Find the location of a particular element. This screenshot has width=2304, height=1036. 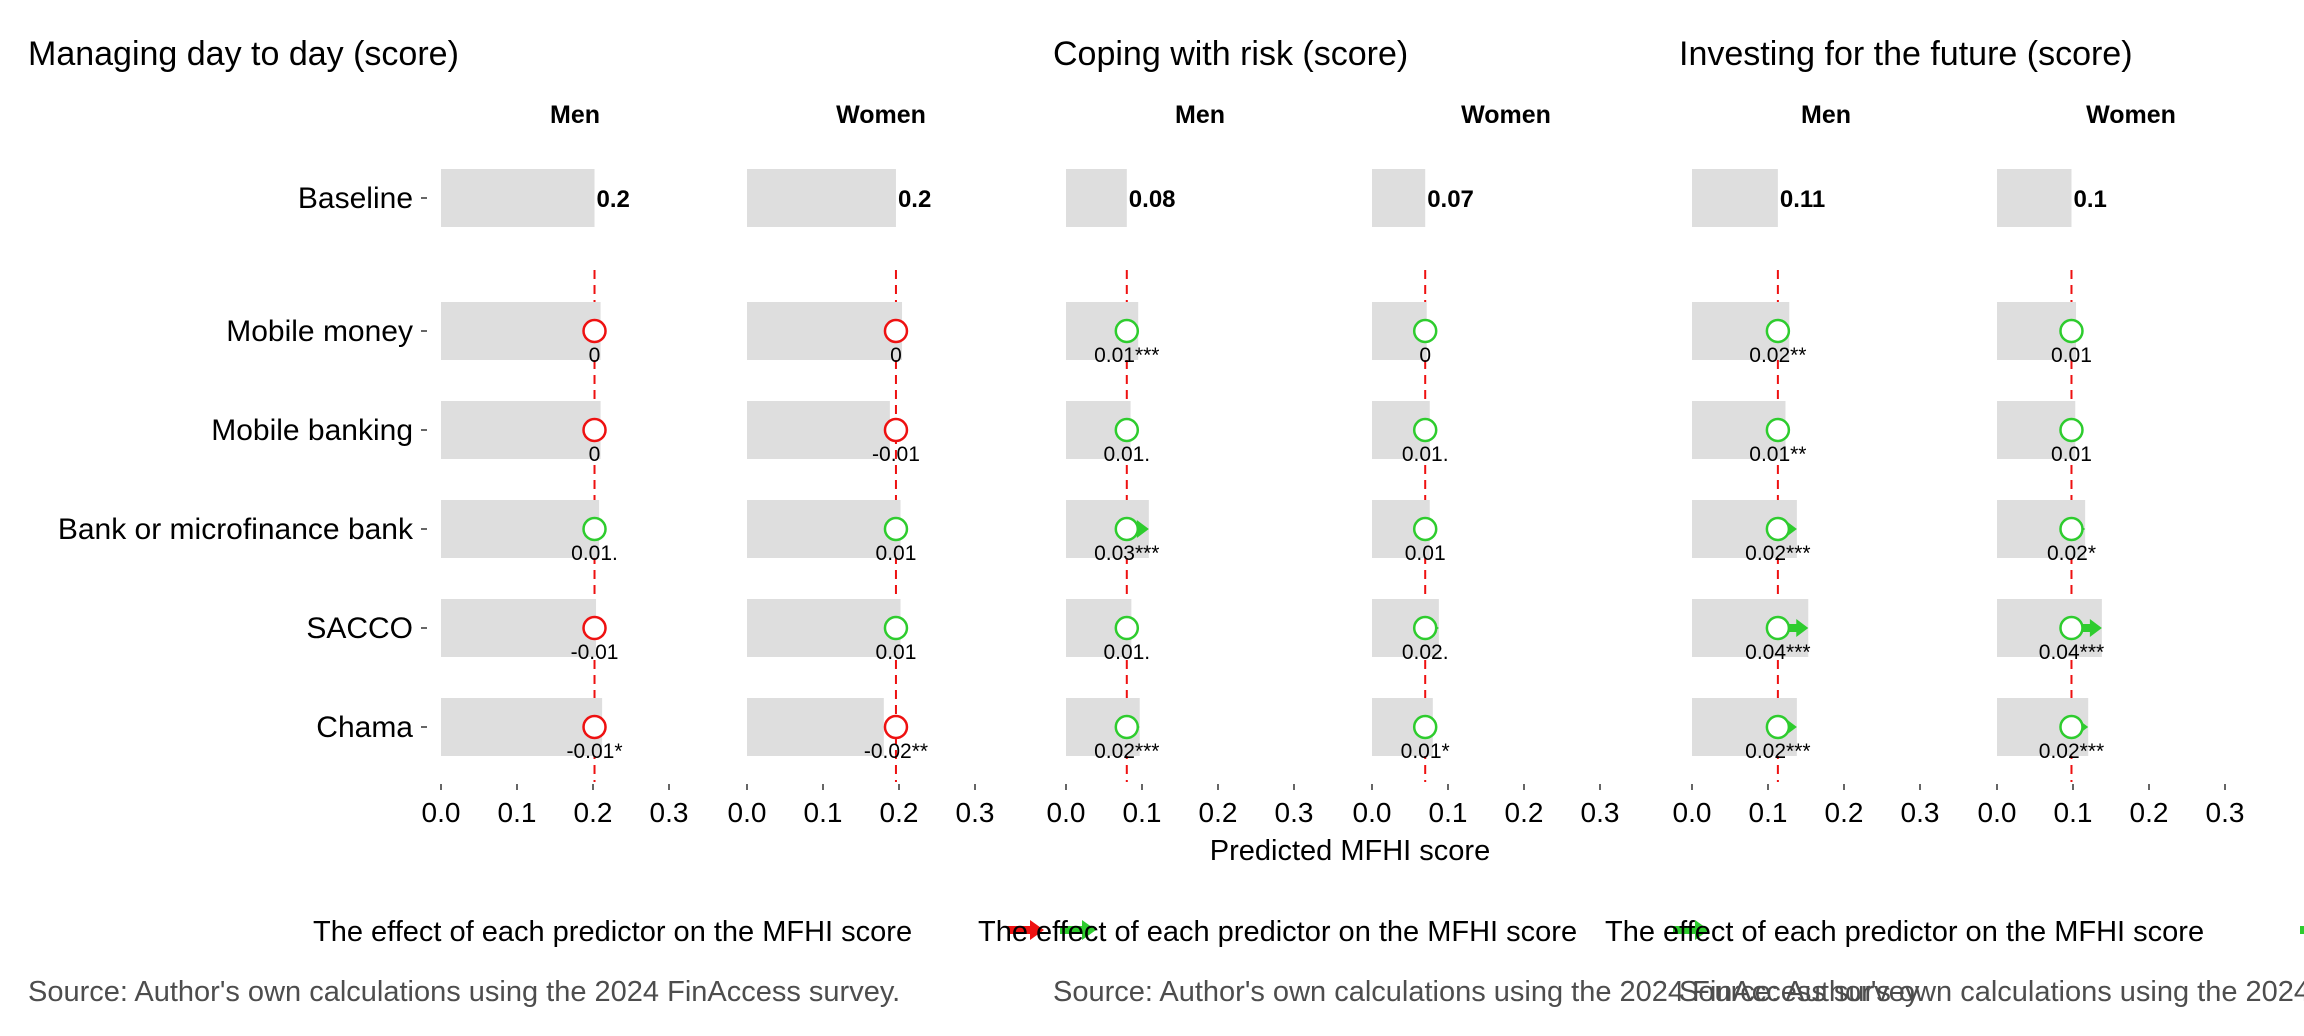

row-label: Baseline is located at coordinates (355, 198).